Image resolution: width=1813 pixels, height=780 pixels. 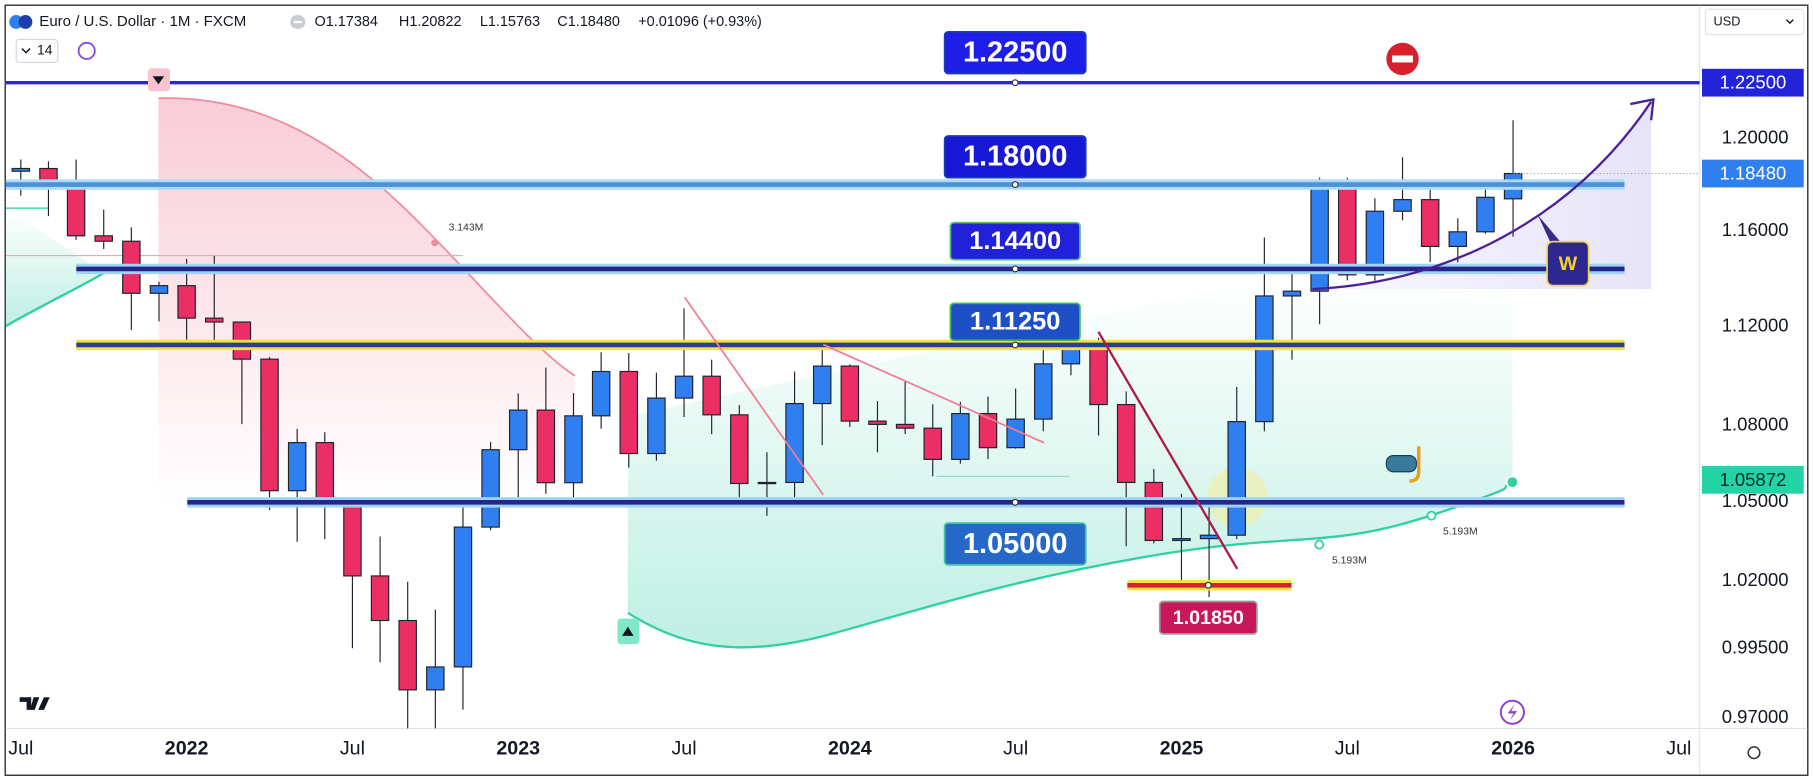 What do you see at coordinates (1550, 230) in the screenshot?
I see `badge-pointer` at bounding box center [1550, 230].